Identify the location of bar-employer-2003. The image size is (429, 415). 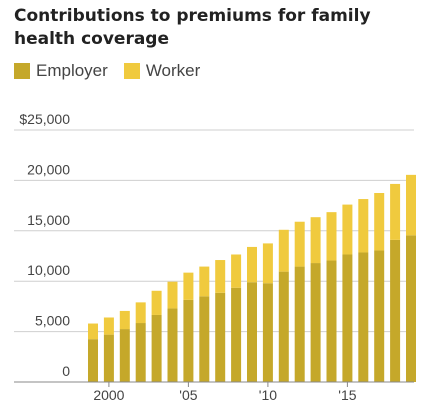
(156, 348).